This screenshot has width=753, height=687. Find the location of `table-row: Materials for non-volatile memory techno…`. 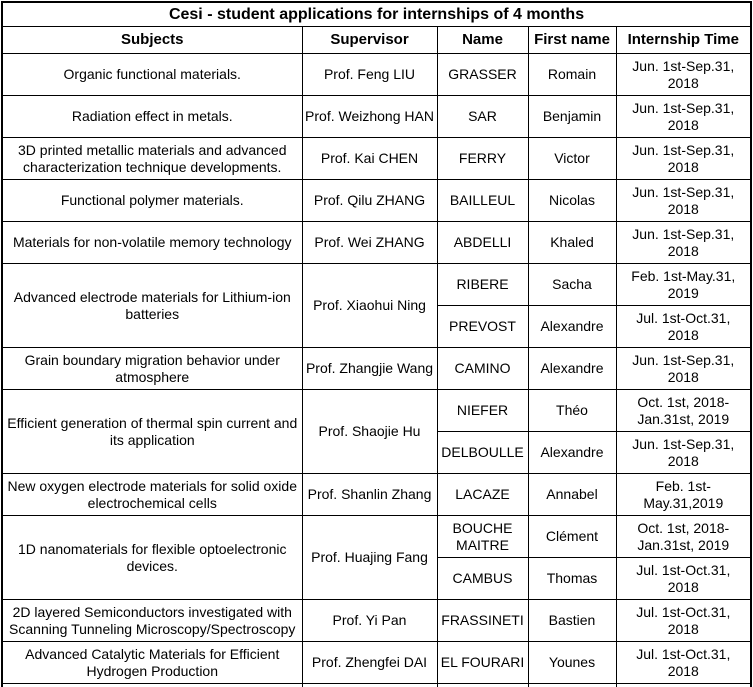

table-row: Materials for non-volatile memory techno… is located at coordinates (376, 242).